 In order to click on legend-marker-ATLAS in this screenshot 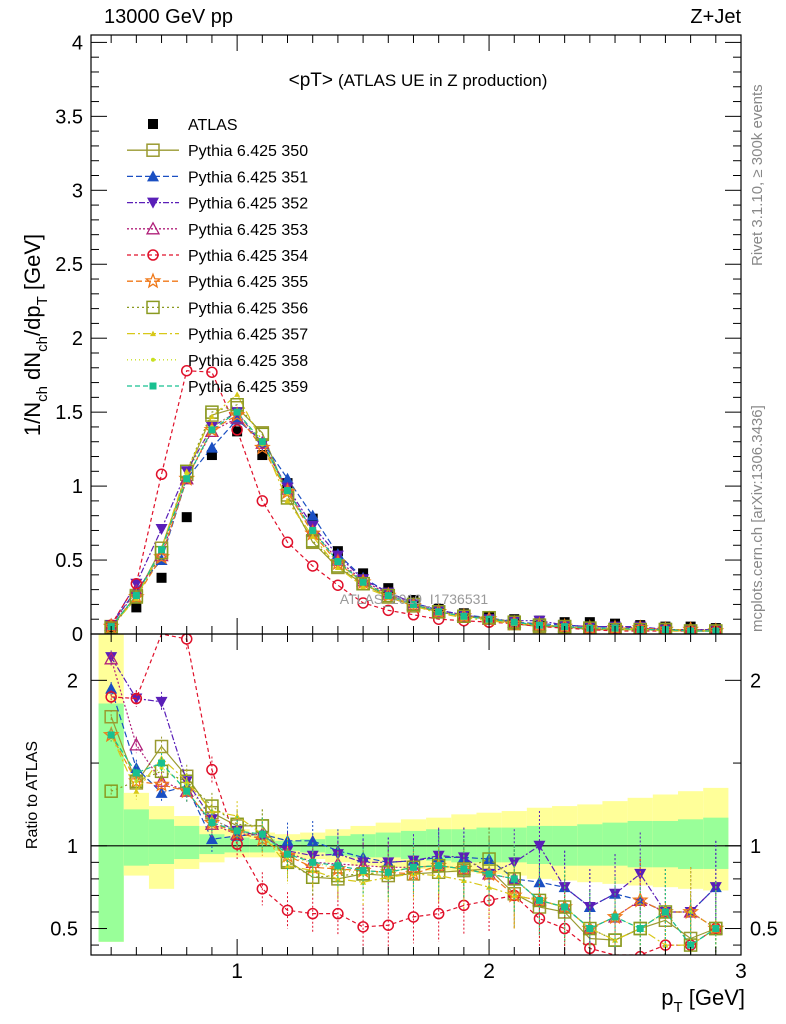, I will do `click(153, 124)`.